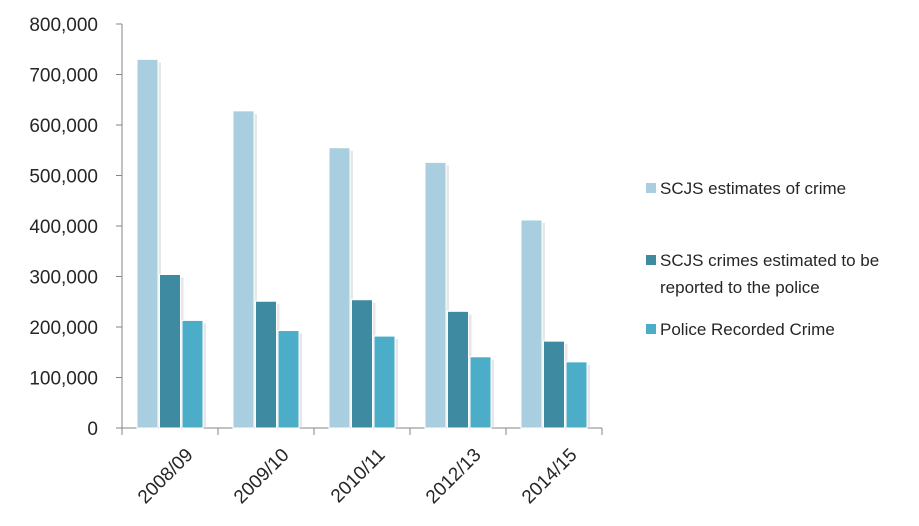  I want to click on x-axis: 2008/09 2009/10 2010/11 2012/13 2014/15, so click(362, 467).